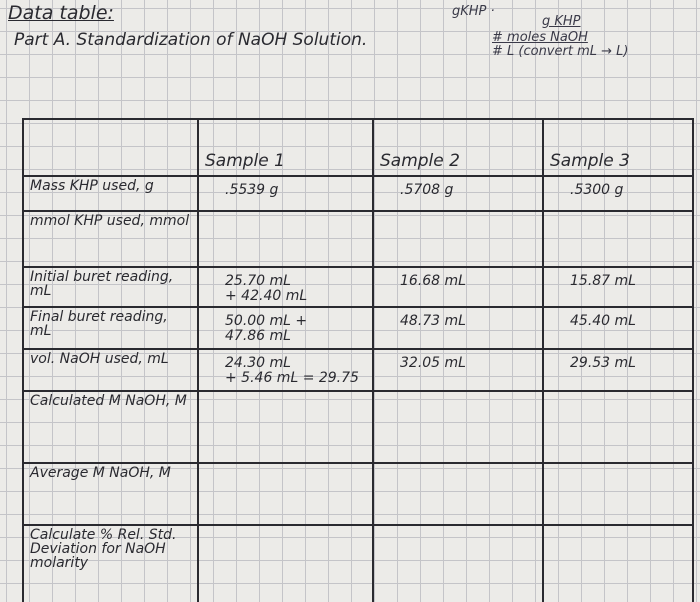 This screenshot has height=602, width=700. I want to click on table-row: Mass KHP used, g .5539 g .5708 g .5300 g, so click(358, 192).